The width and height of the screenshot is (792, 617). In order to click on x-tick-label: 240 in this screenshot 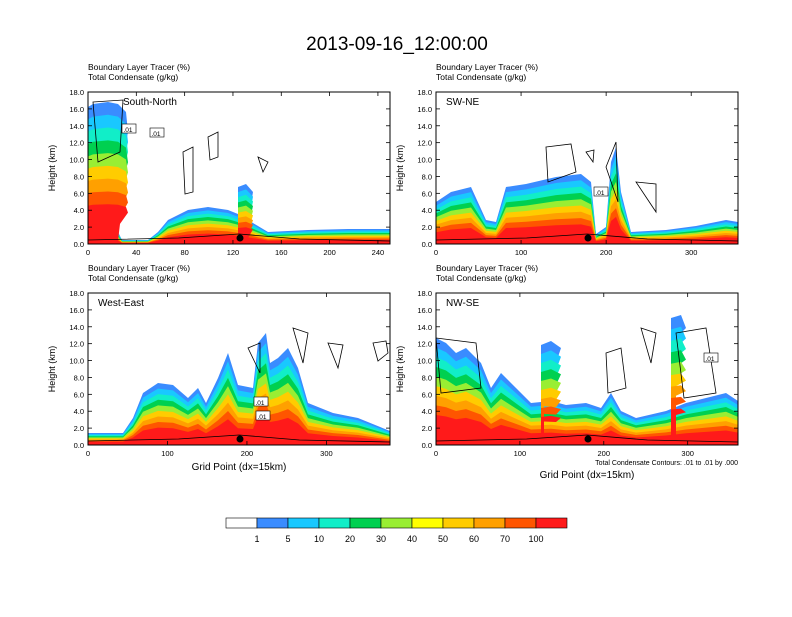, I will do `click(378, 252)`.